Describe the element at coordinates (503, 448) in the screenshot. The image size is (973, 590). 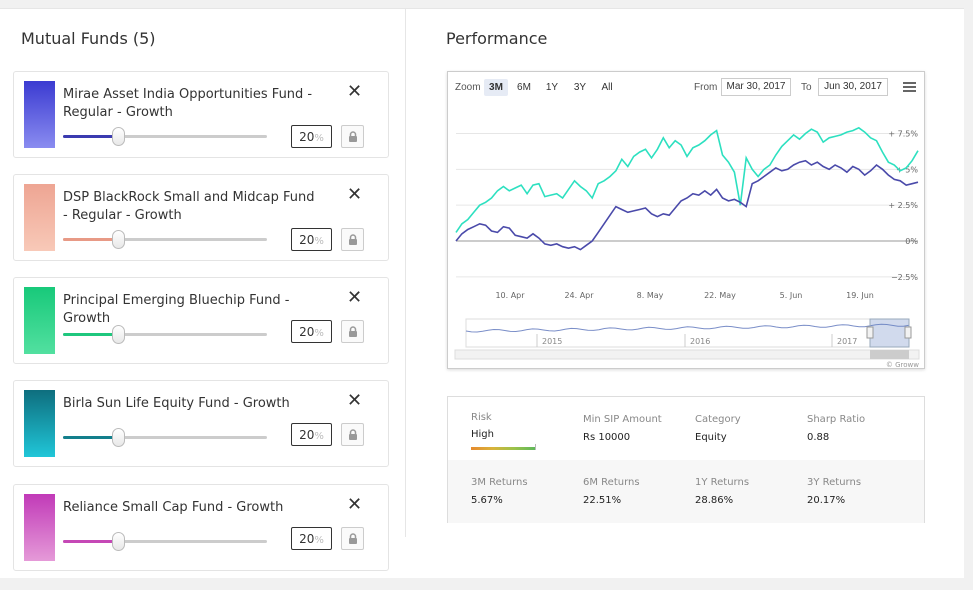
I see `risk-meter` at that location.